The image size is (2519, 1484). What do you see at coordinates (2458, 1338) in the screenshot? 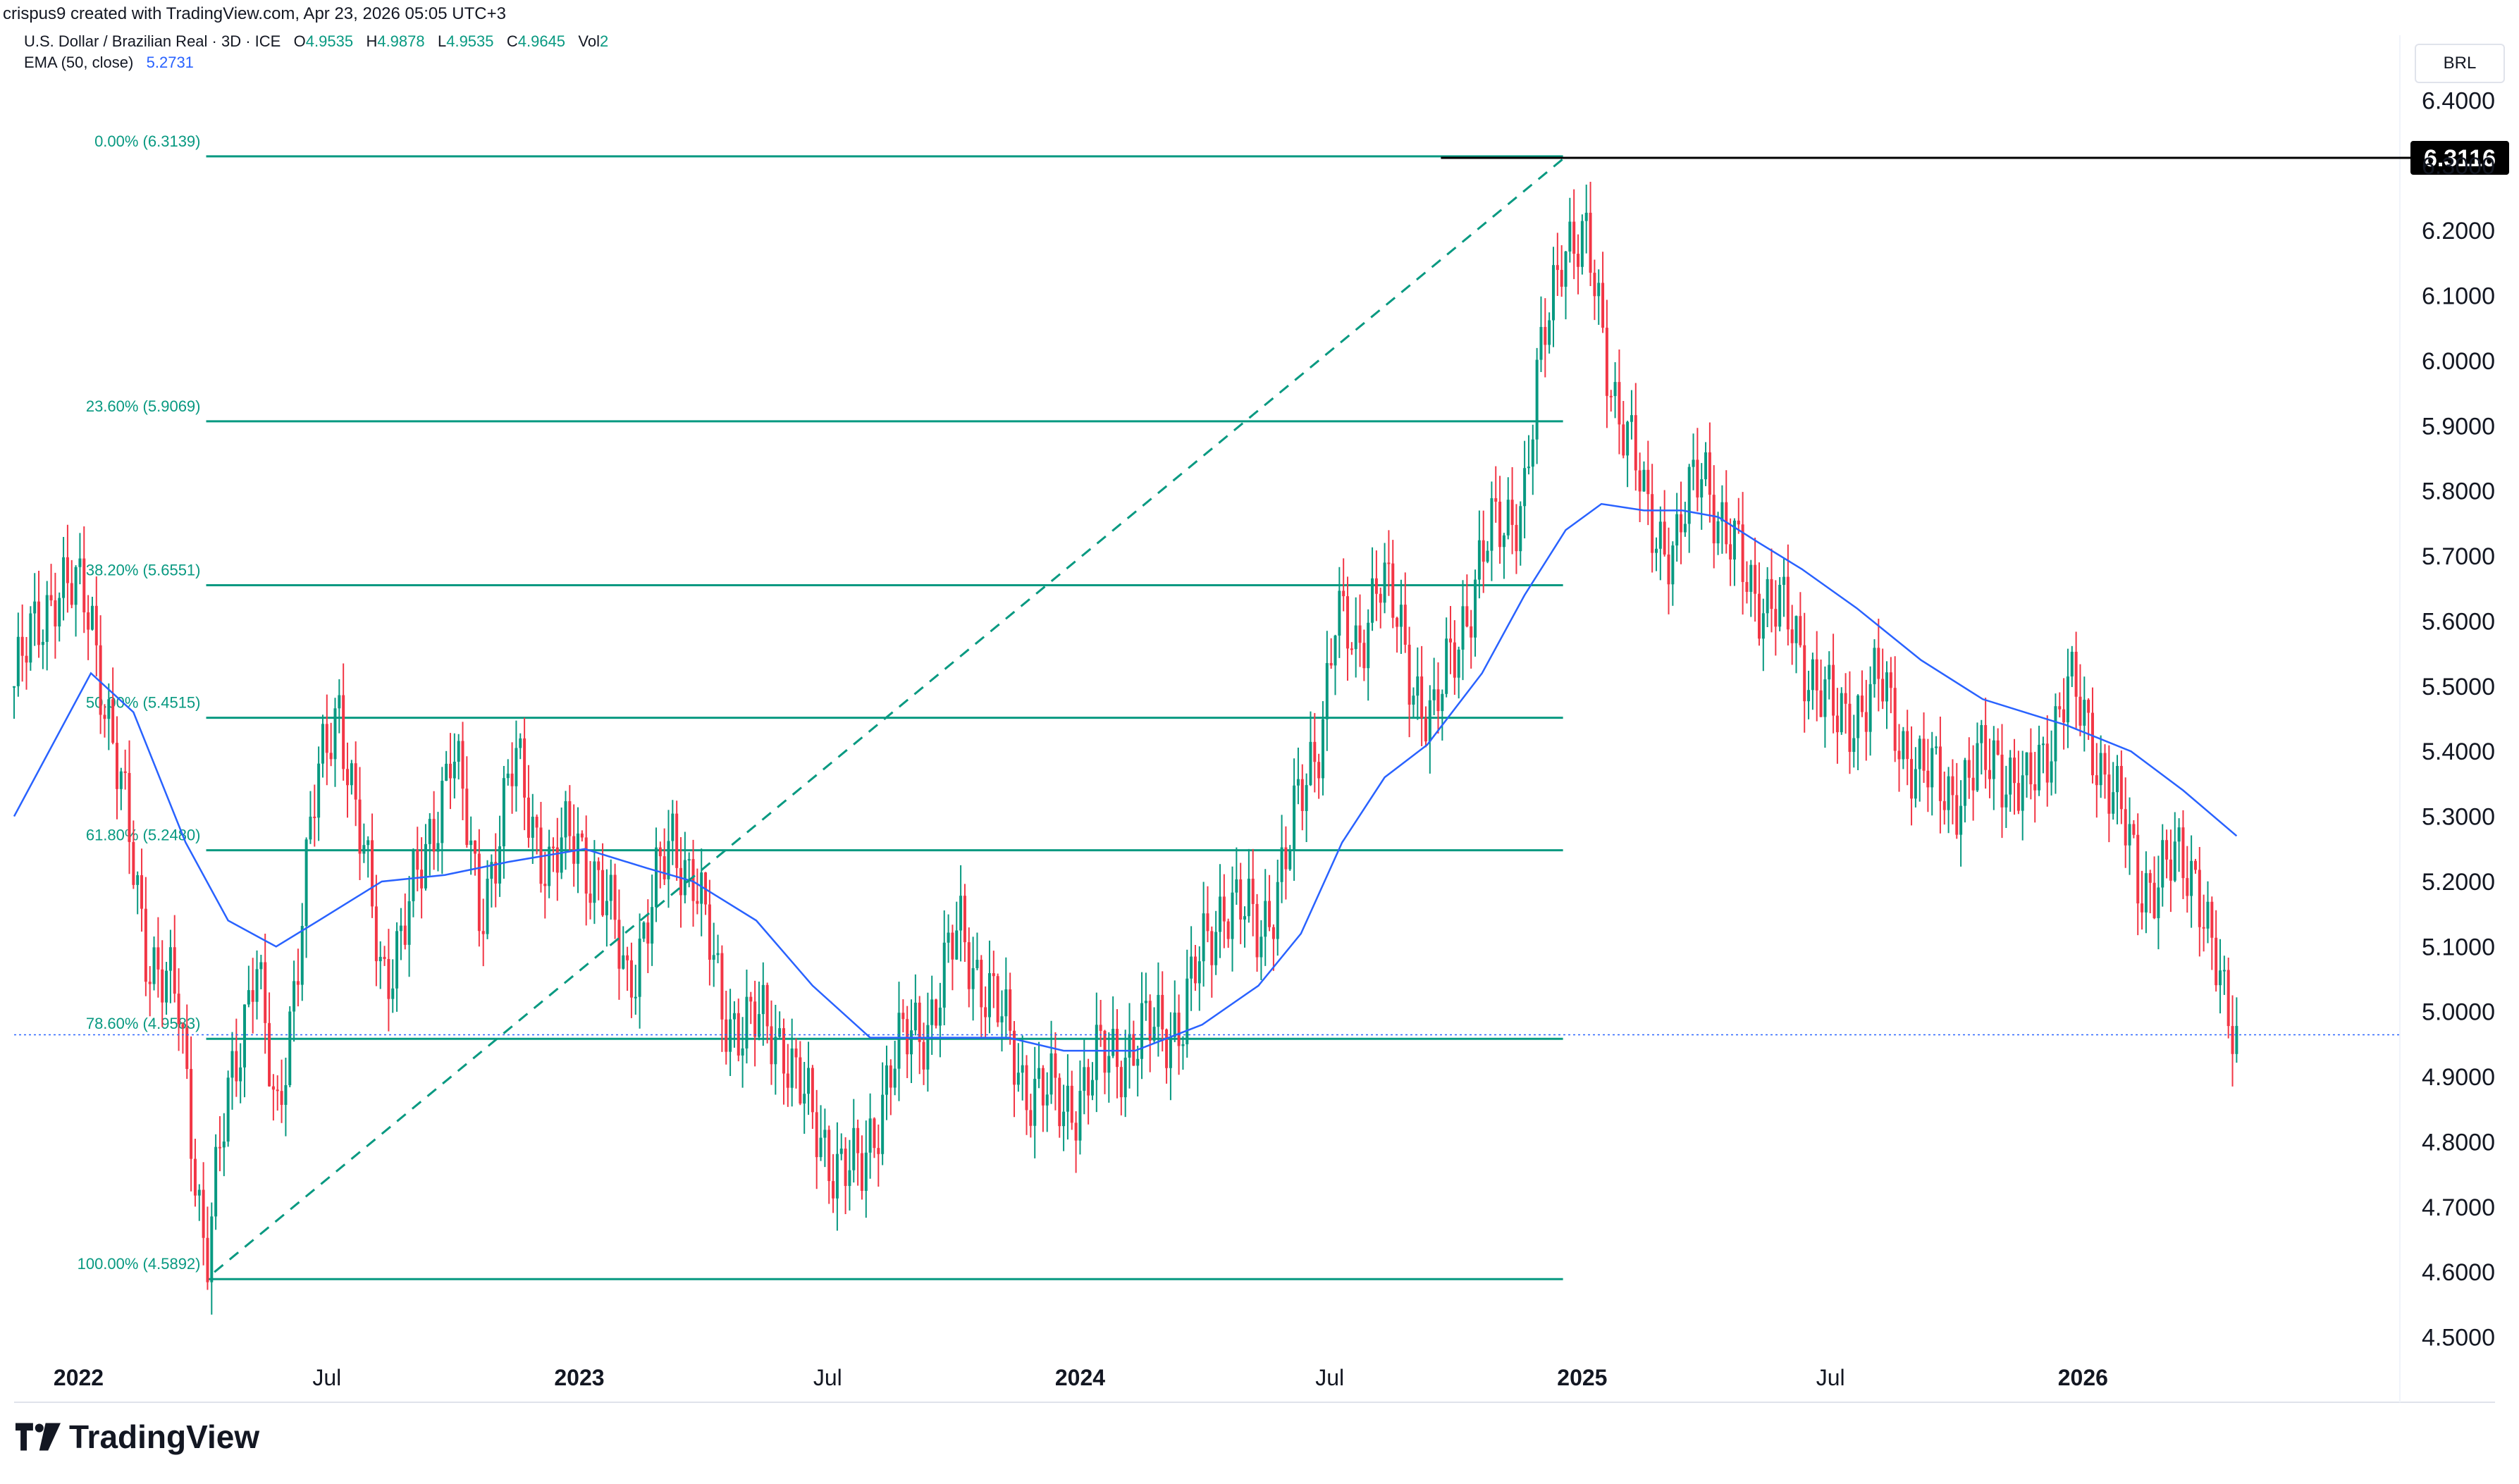
I see `y-tick-label: 4.5000` at bounding box center [2458, 1338].